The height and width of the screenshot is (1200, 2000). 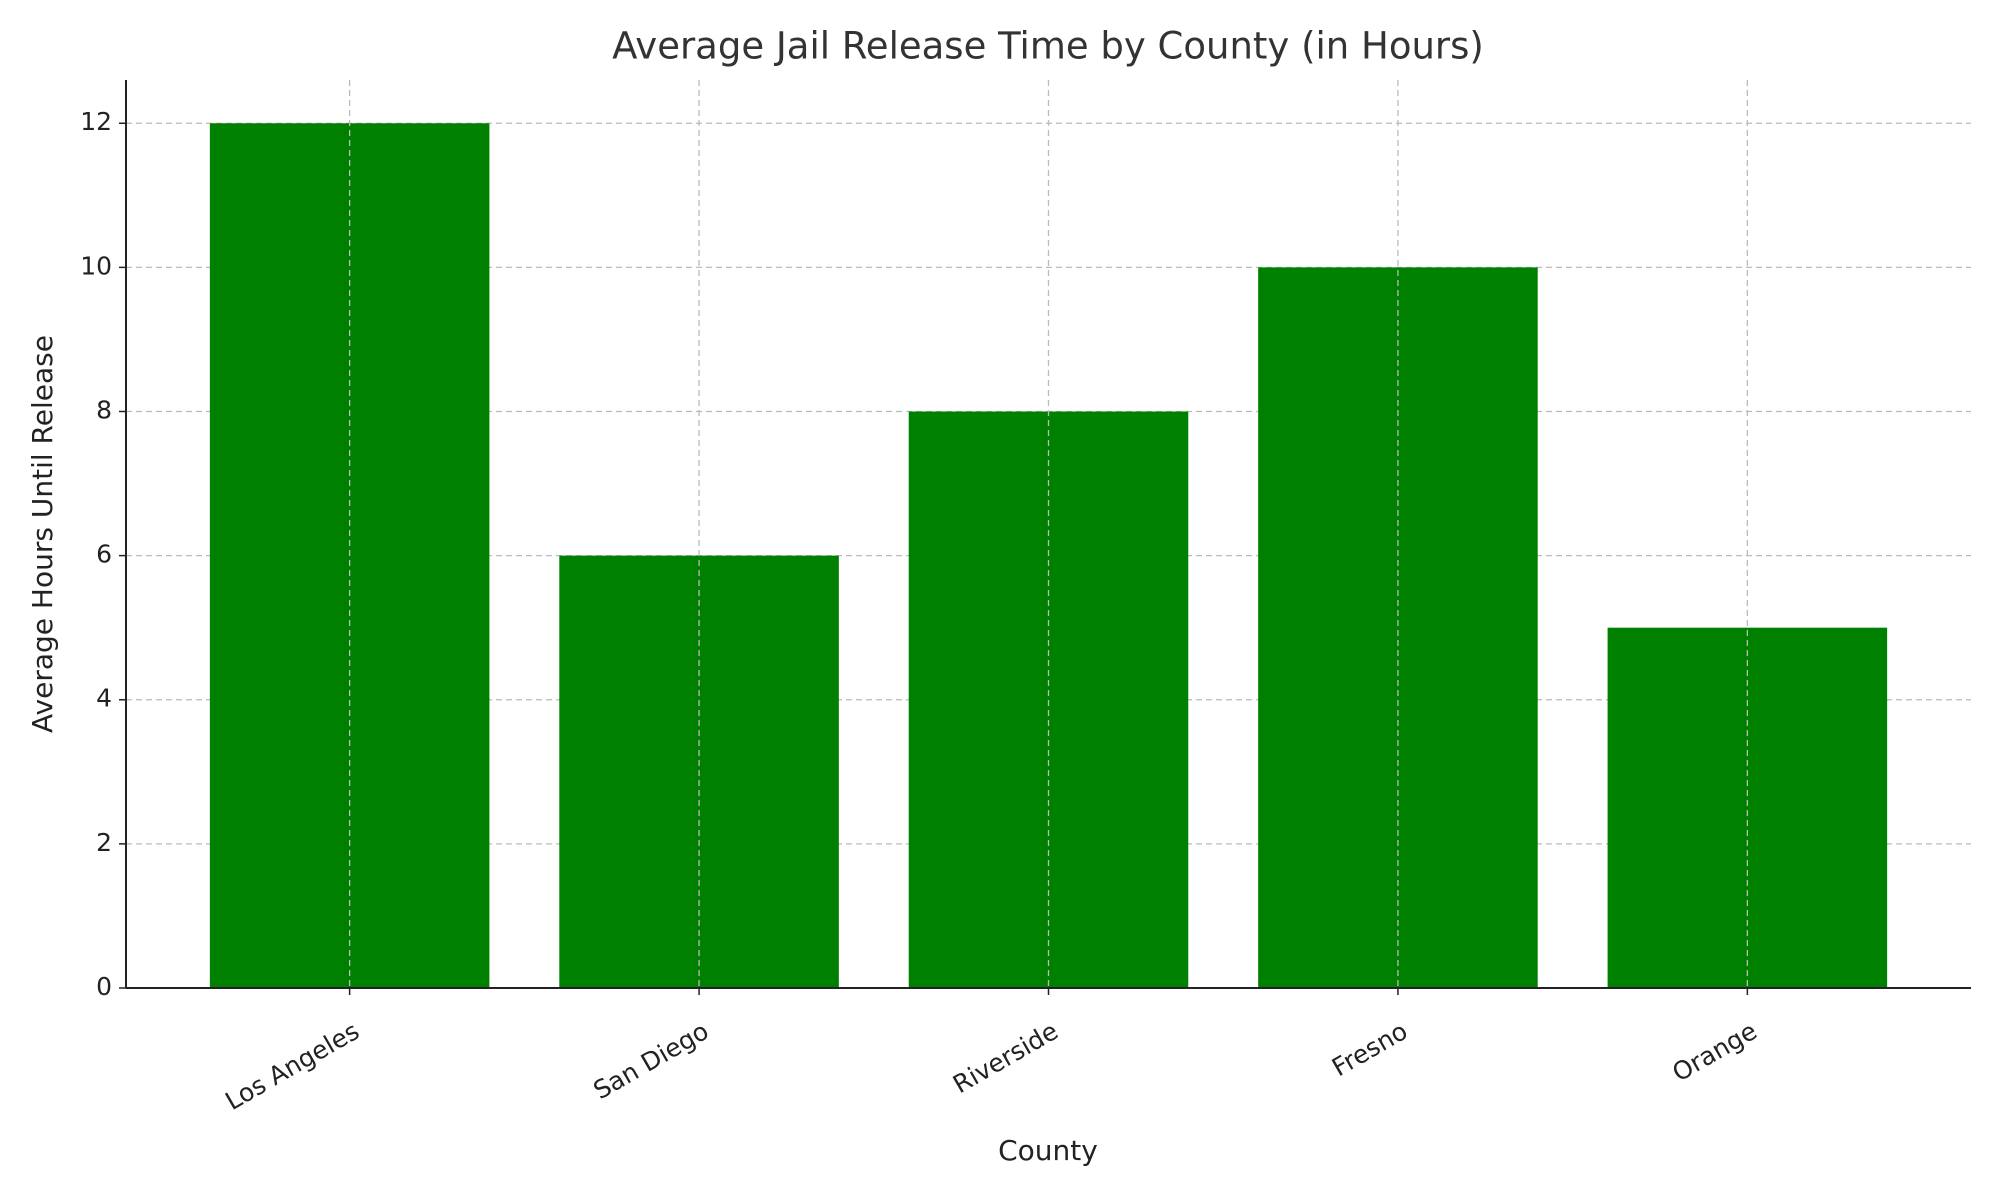 I want to click on y-axis-label: Average Hours Until Release, so click(x=42, y=534).